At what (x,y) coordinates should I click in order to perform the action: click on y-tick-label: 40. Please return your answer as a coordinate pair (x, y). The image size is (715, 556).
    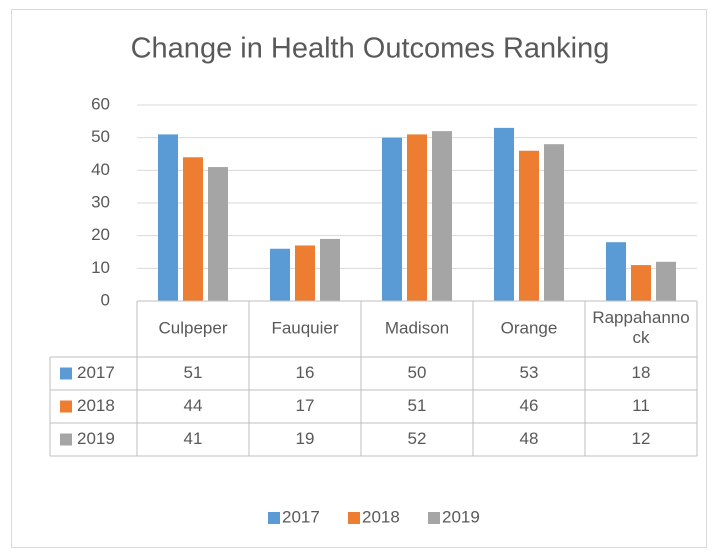
    Looking at the image, I should click on (100, 169).